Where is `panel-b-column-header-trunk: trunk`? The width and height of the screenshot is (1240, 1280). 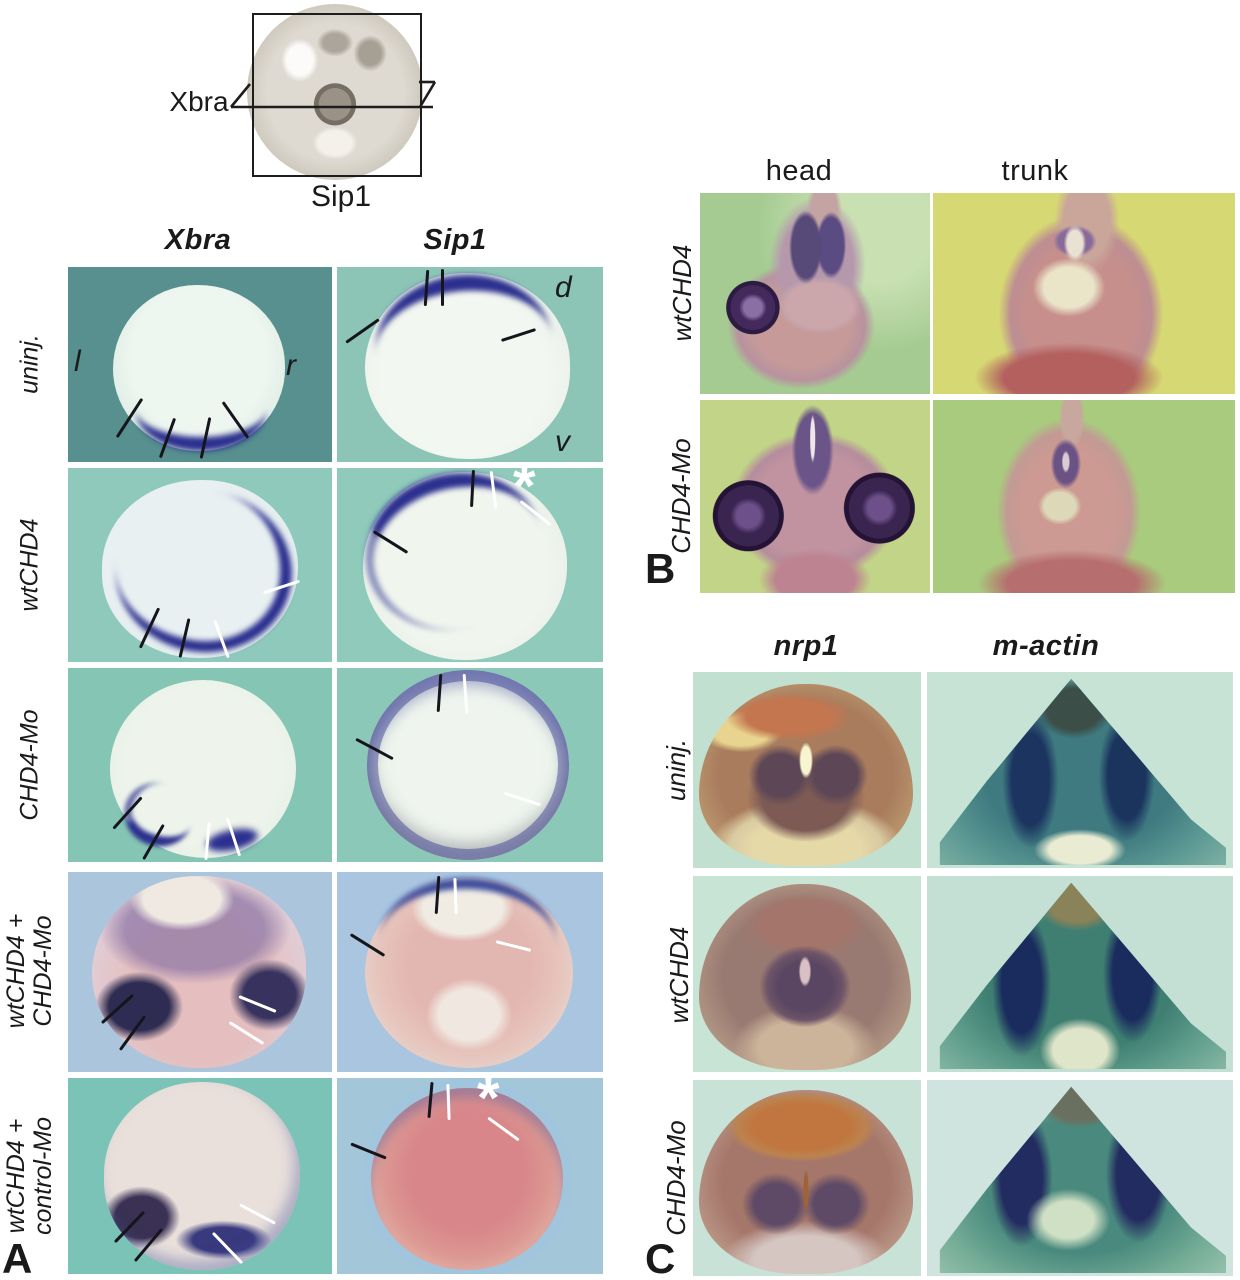
panel-b-column-header-trunk: trunk is located at coordinates (1035, 171).